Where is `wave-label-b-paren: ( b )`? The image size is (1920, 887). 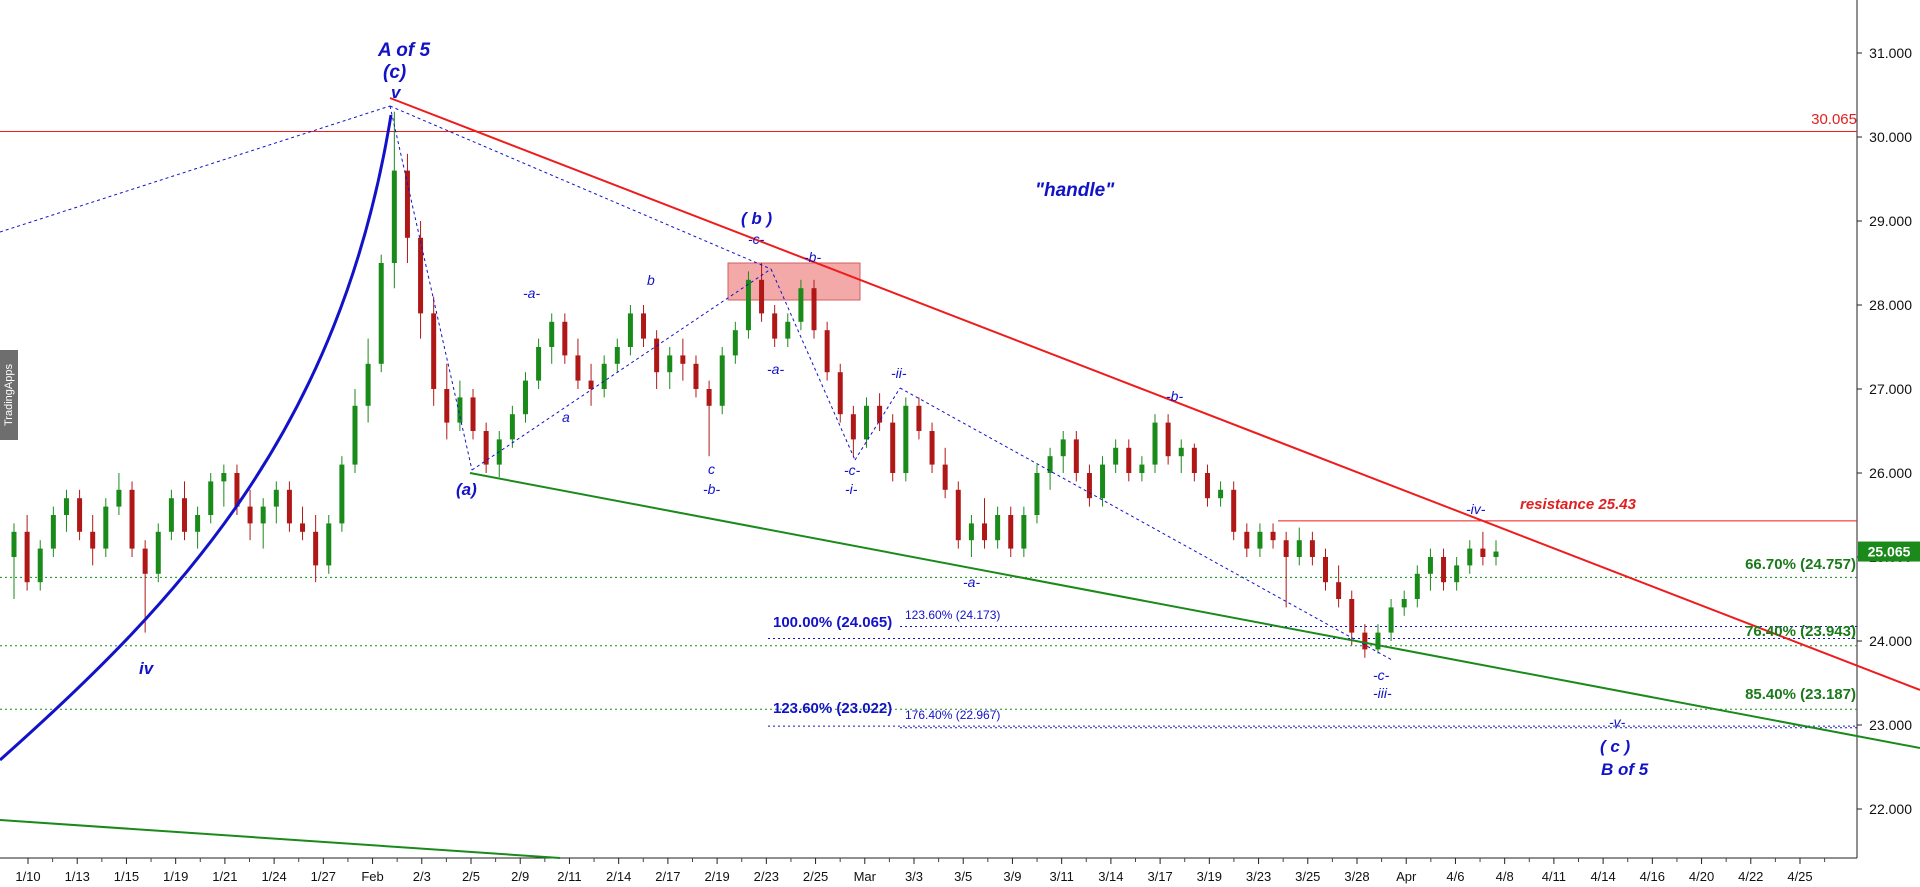
wave-label-b-paren: ( b ) is located at coordinates (756, 218).